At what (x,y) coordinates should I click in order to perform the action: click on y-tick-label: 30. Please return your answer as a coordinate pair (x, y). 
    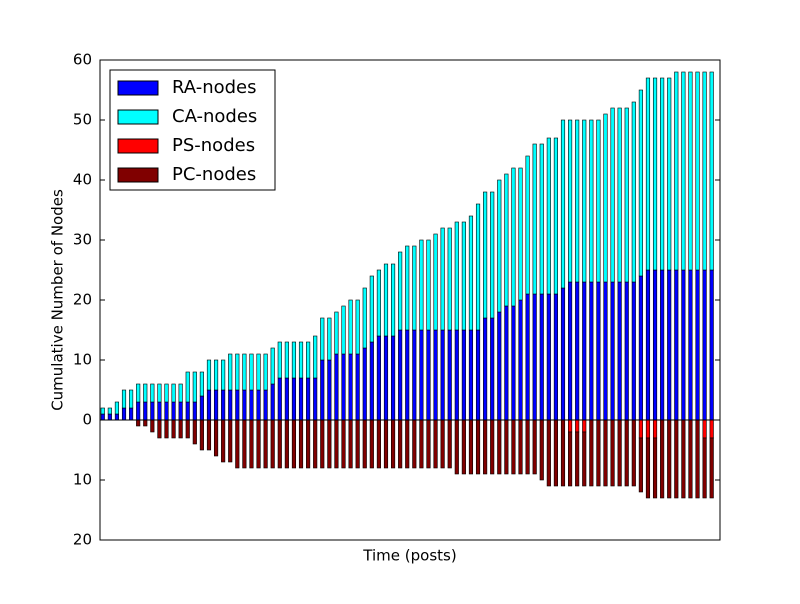
    Looking at the image, I should click on (82, 240).